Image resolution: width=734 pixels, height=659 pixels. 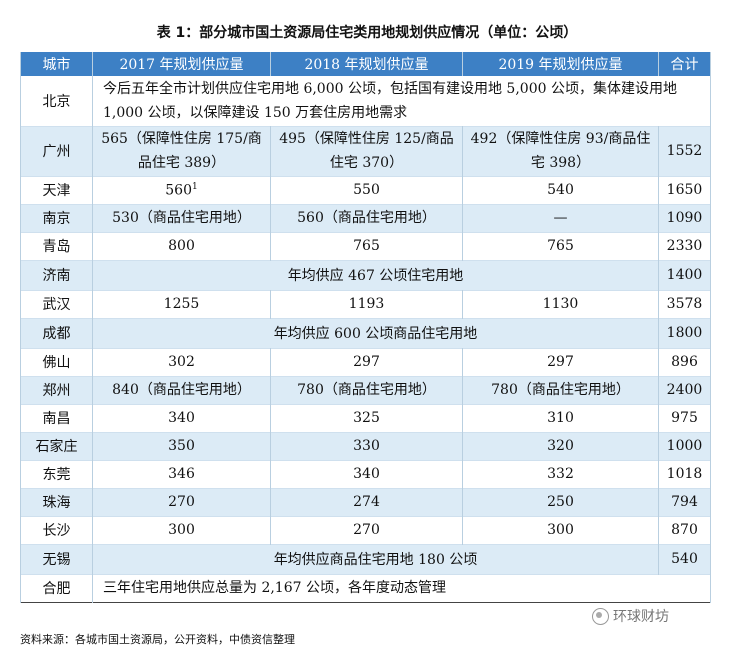 I want to click on cell-2018: 270, so click(x=366, y=530).